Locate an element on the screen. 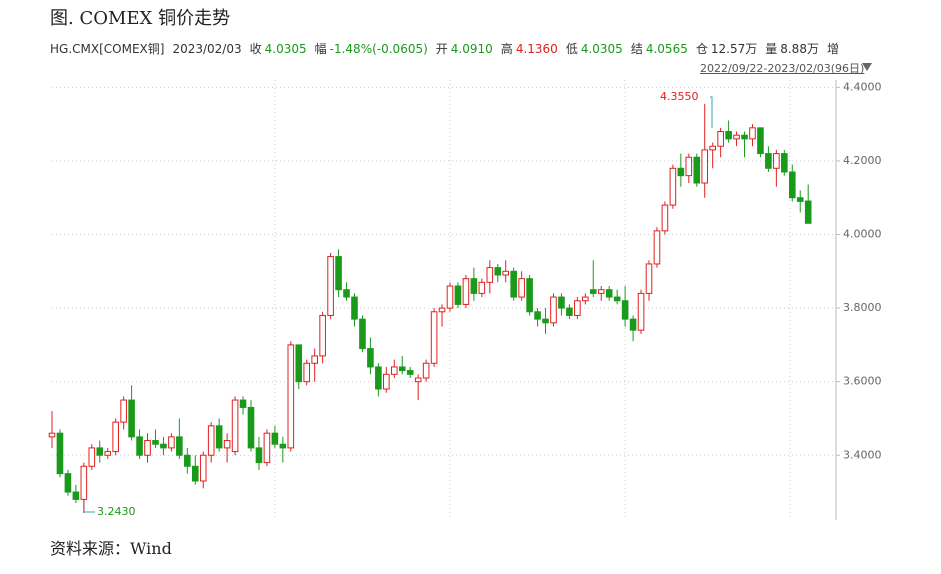 This screenshot has width=941, height=574. header-label: 幅 is located at coordinates (320, 49).